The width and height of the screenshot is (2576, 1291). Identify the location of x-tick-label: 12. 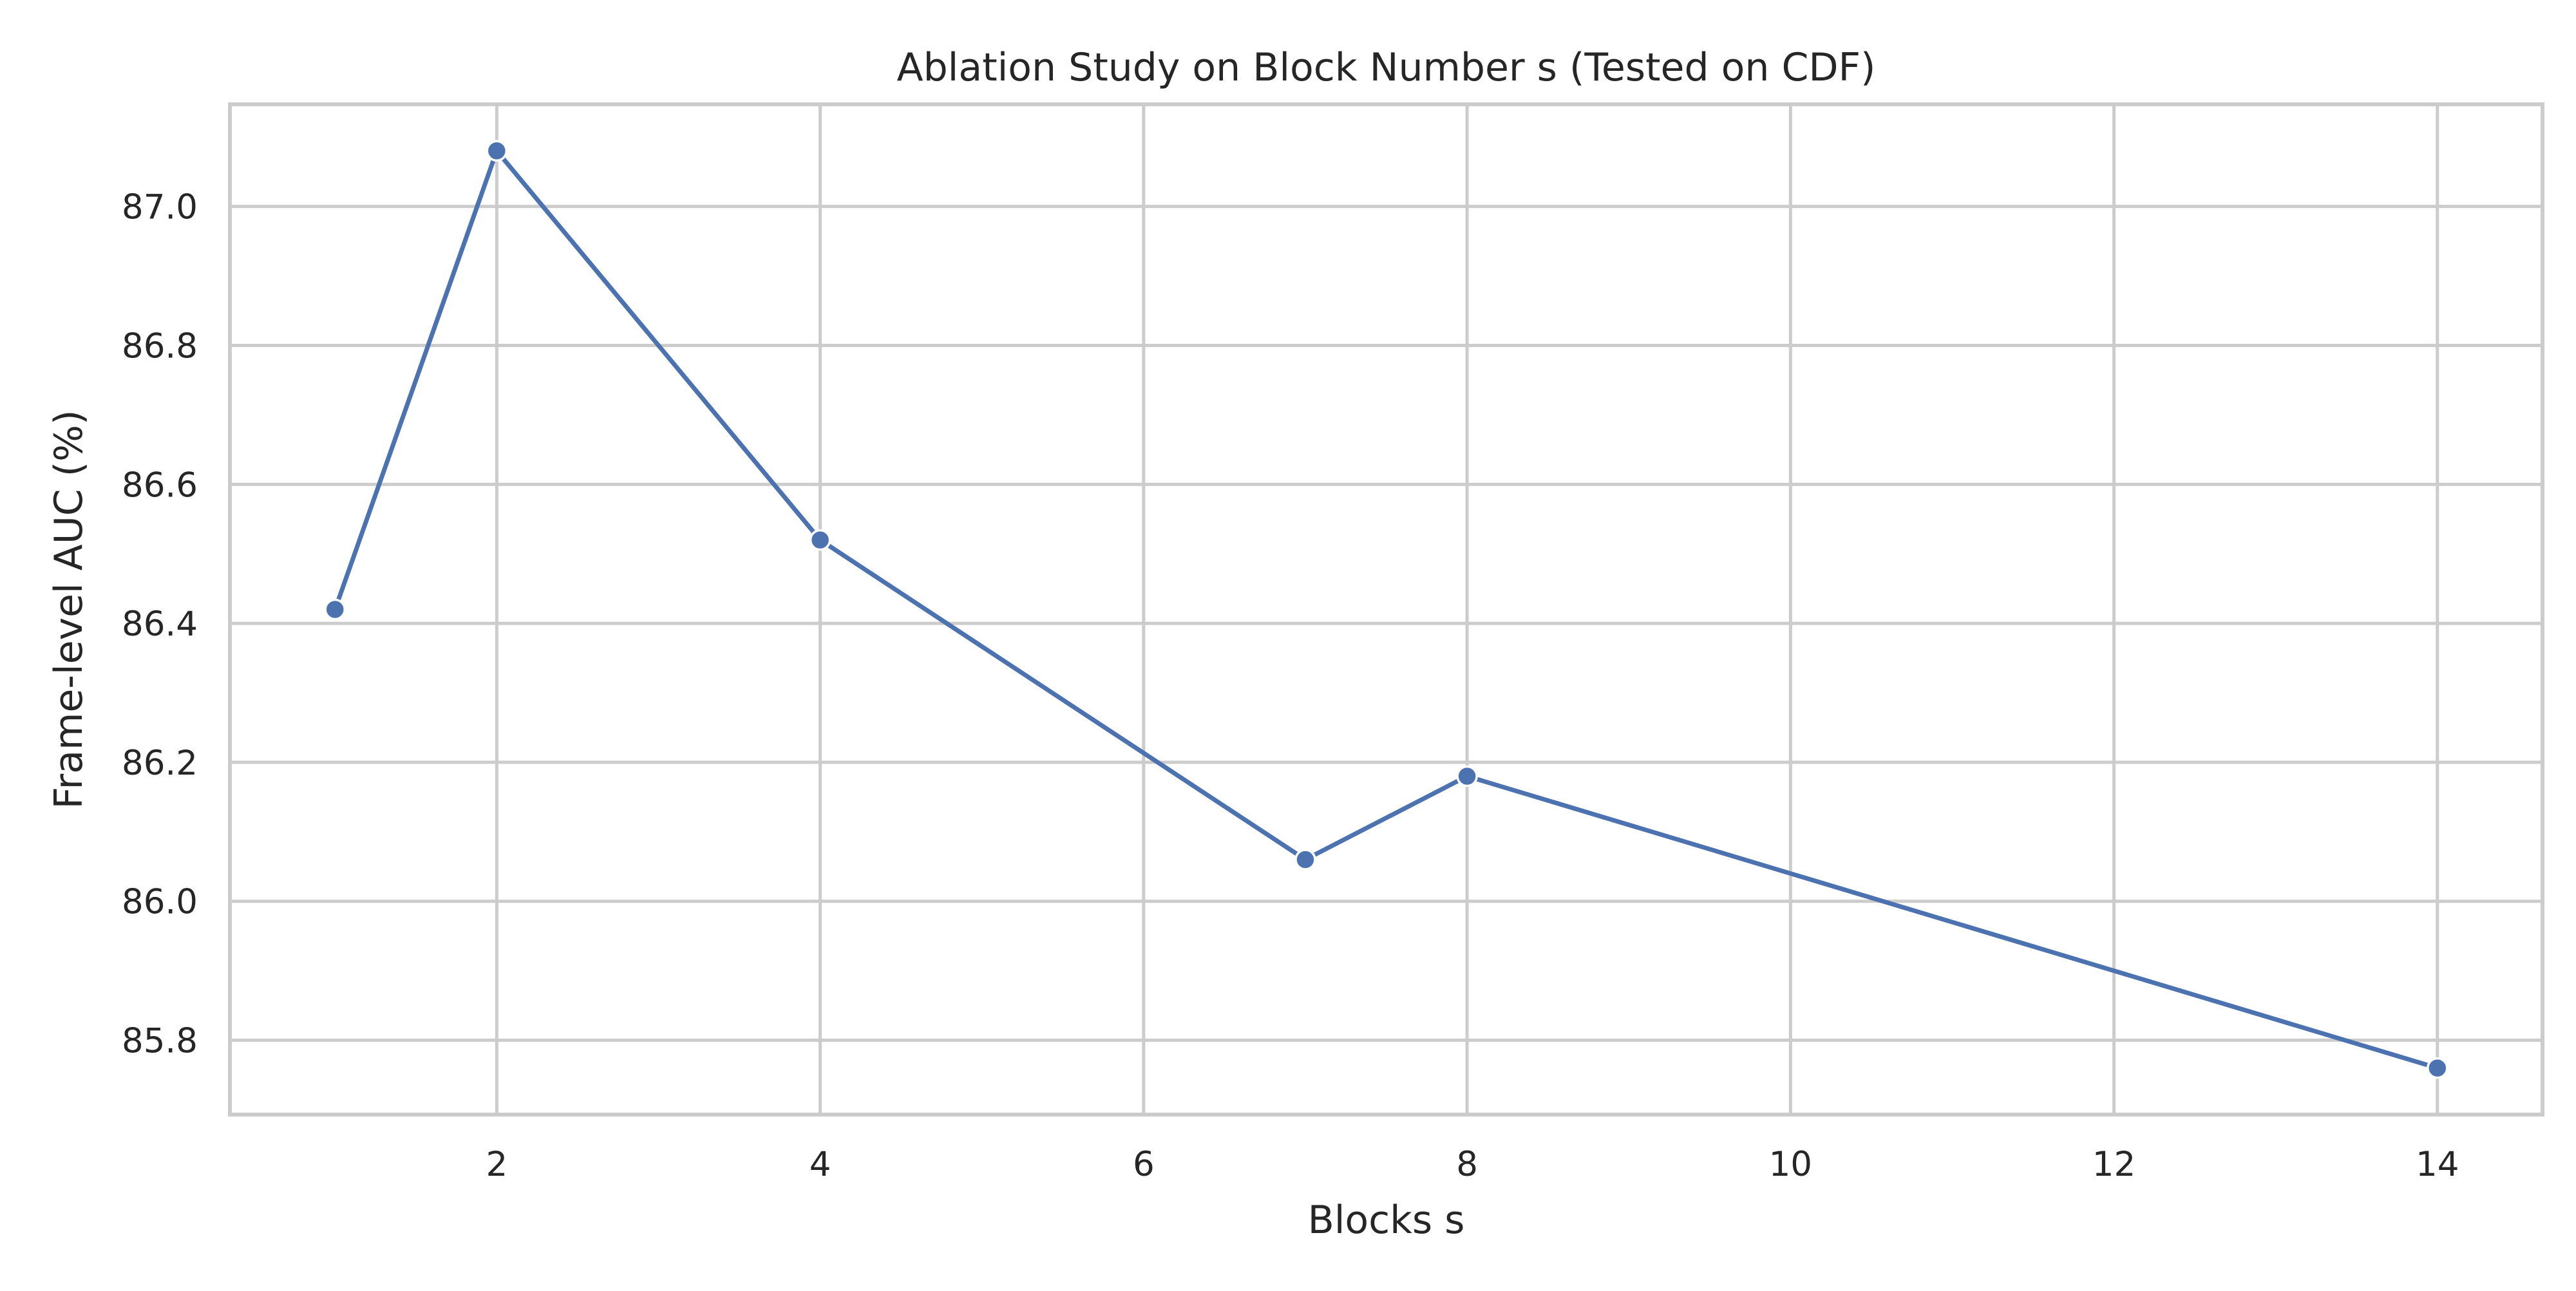
(2114, 1164).